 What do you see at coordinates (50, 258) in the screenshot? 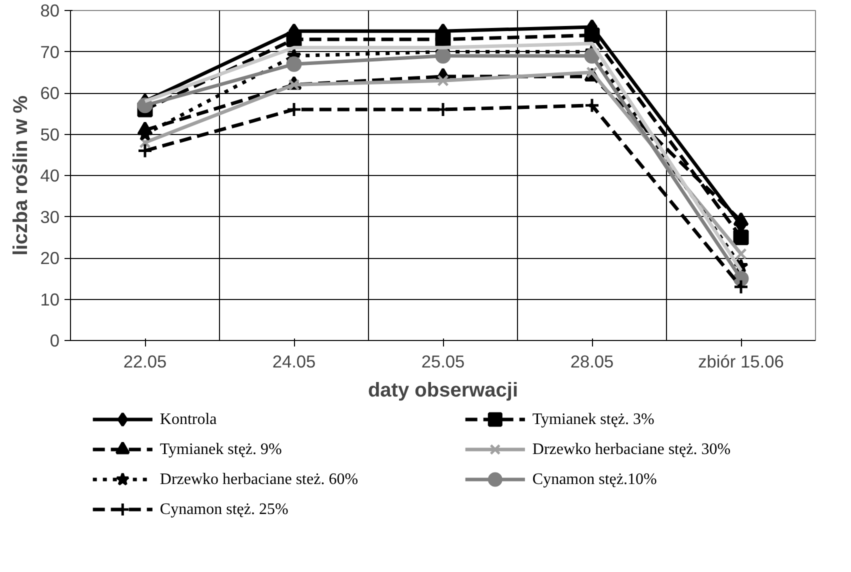
I see `y-tick-label: 20` at bounding box center [50, 258].